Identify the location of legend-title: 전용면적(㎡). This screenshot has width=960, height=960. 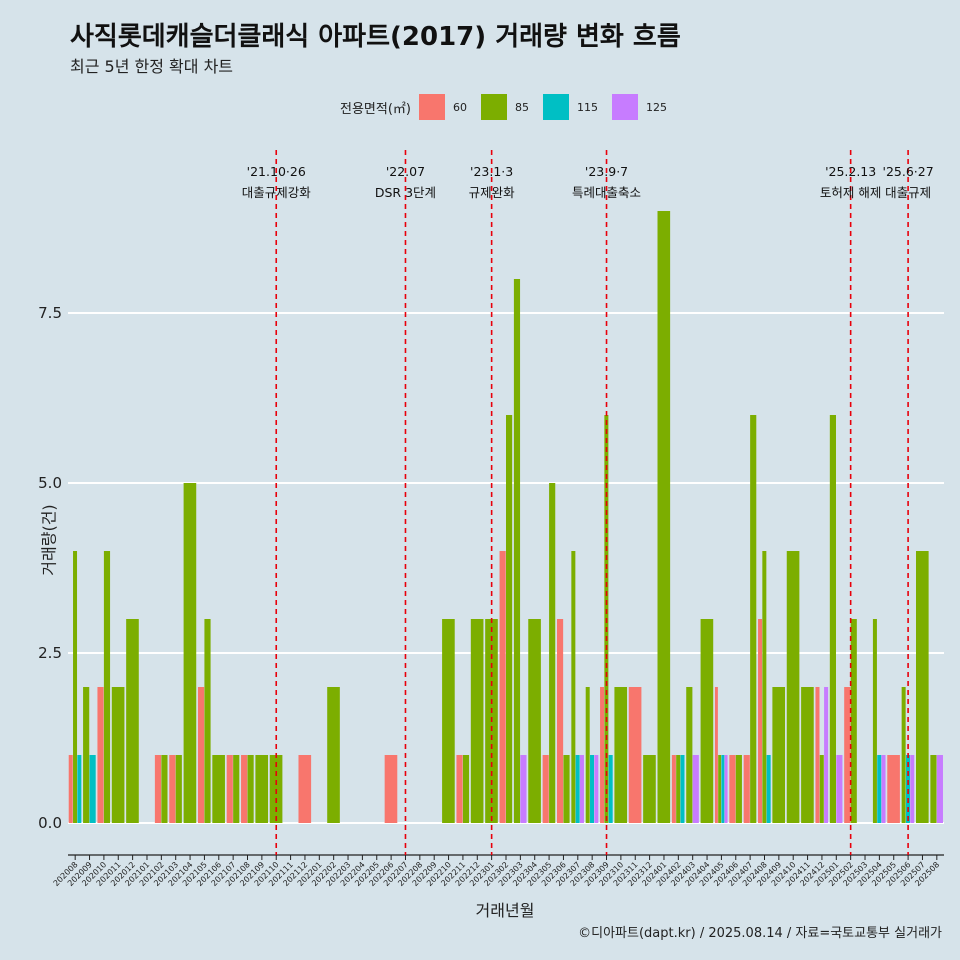
(375, 109).